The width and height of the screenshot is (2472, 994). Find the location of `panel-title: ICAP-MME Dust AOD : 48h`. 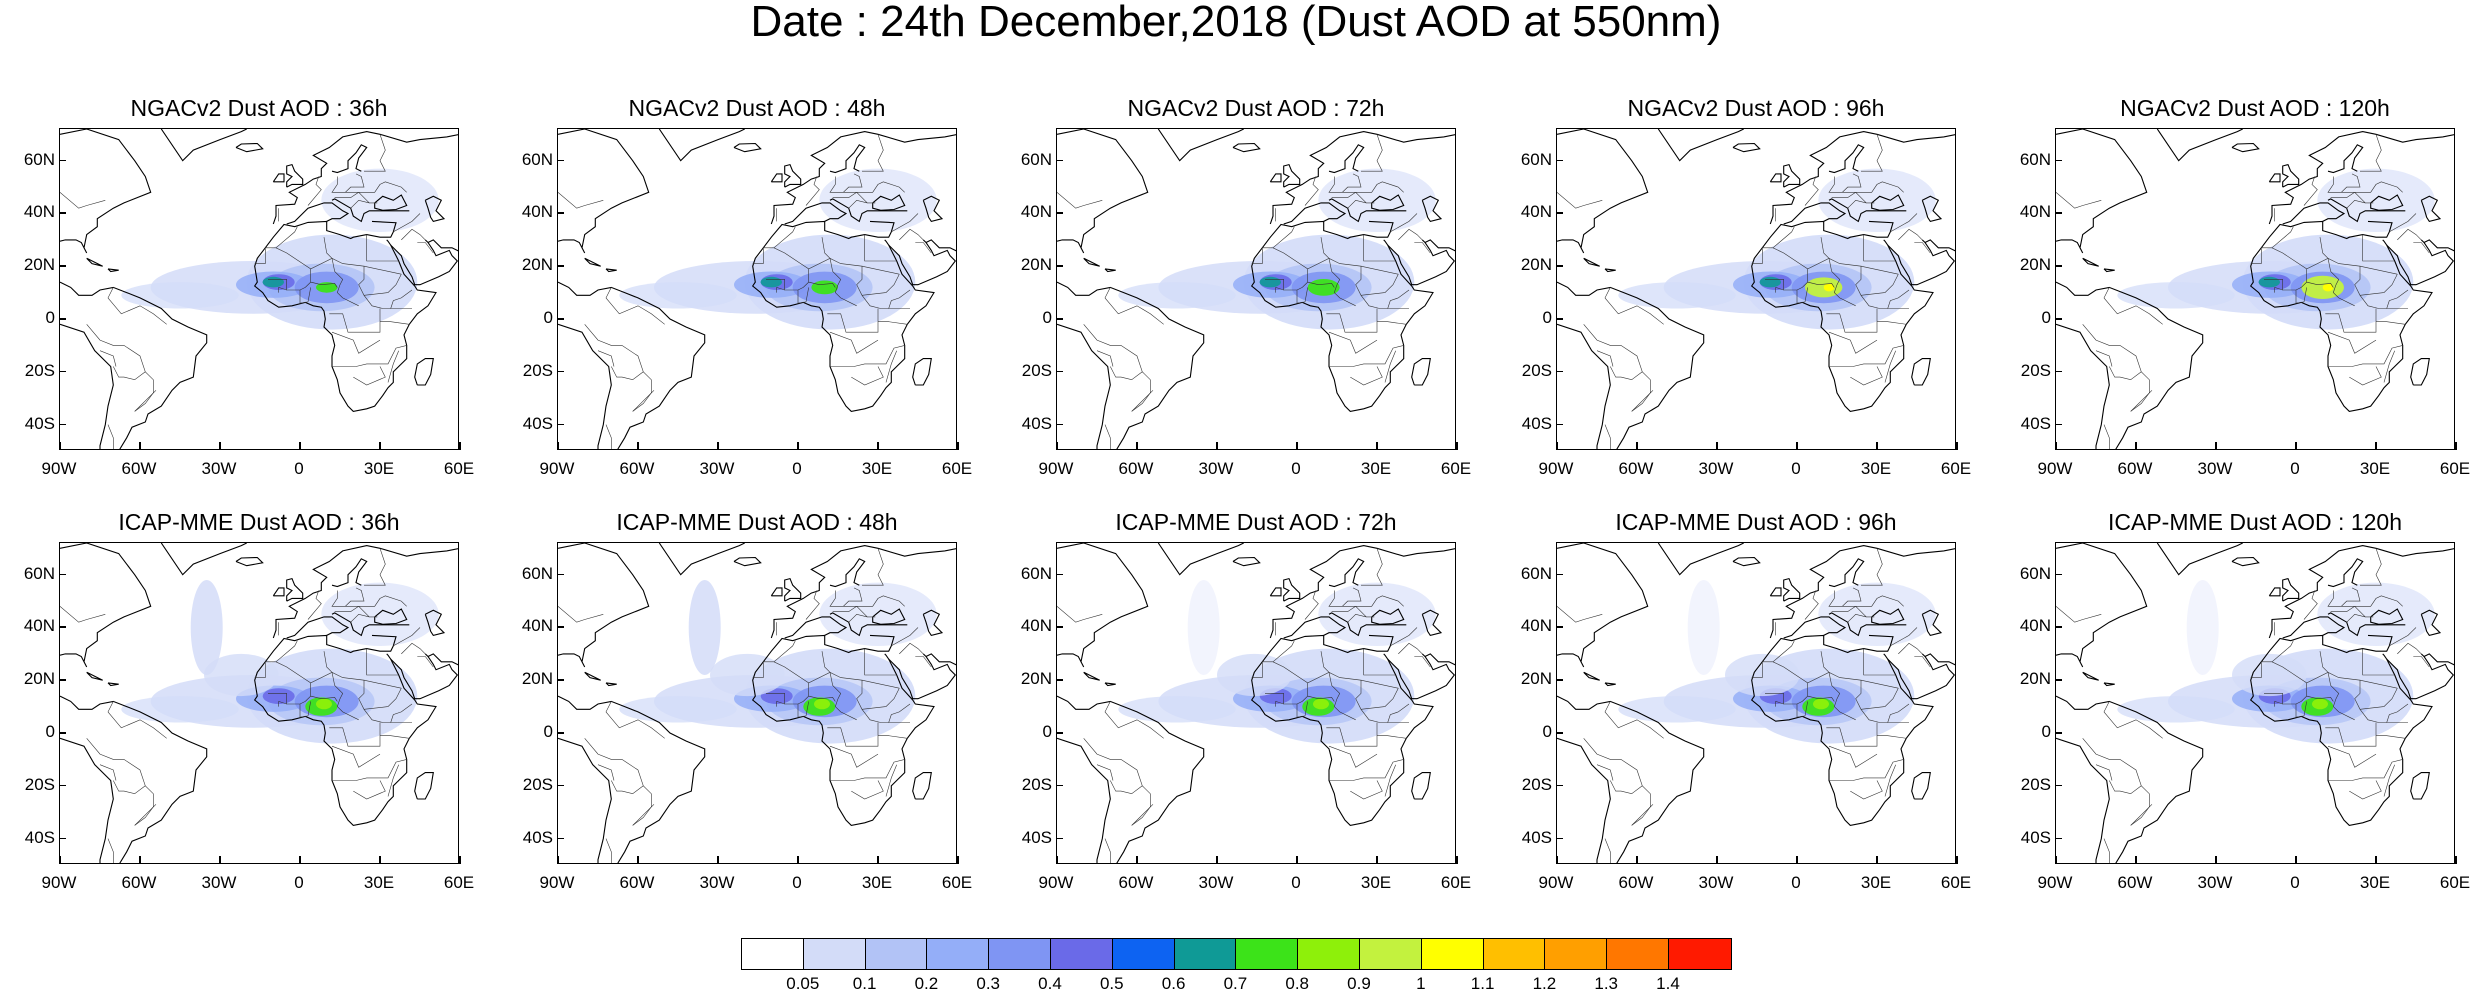

panel-title: ICAP-MME Dust AOD : 48h is located at coordinates (757, 522).